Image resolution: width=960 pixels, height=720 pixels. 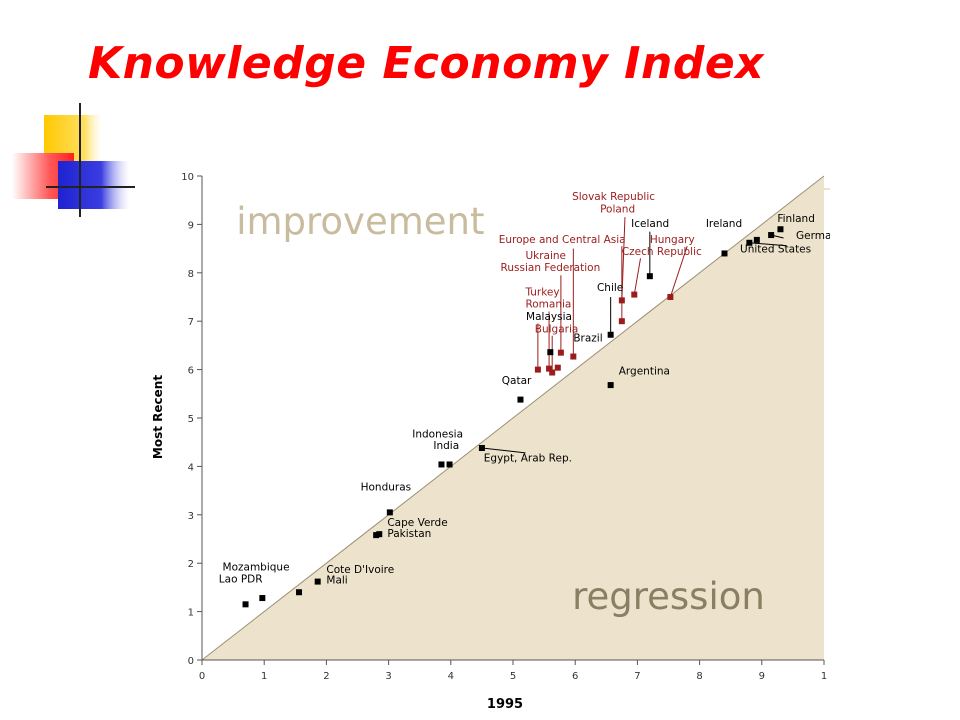 What do you see at coordinates (437, 434) in the screenshot?
I see `point-label: Indonesia` at bounding box center [437, 434].